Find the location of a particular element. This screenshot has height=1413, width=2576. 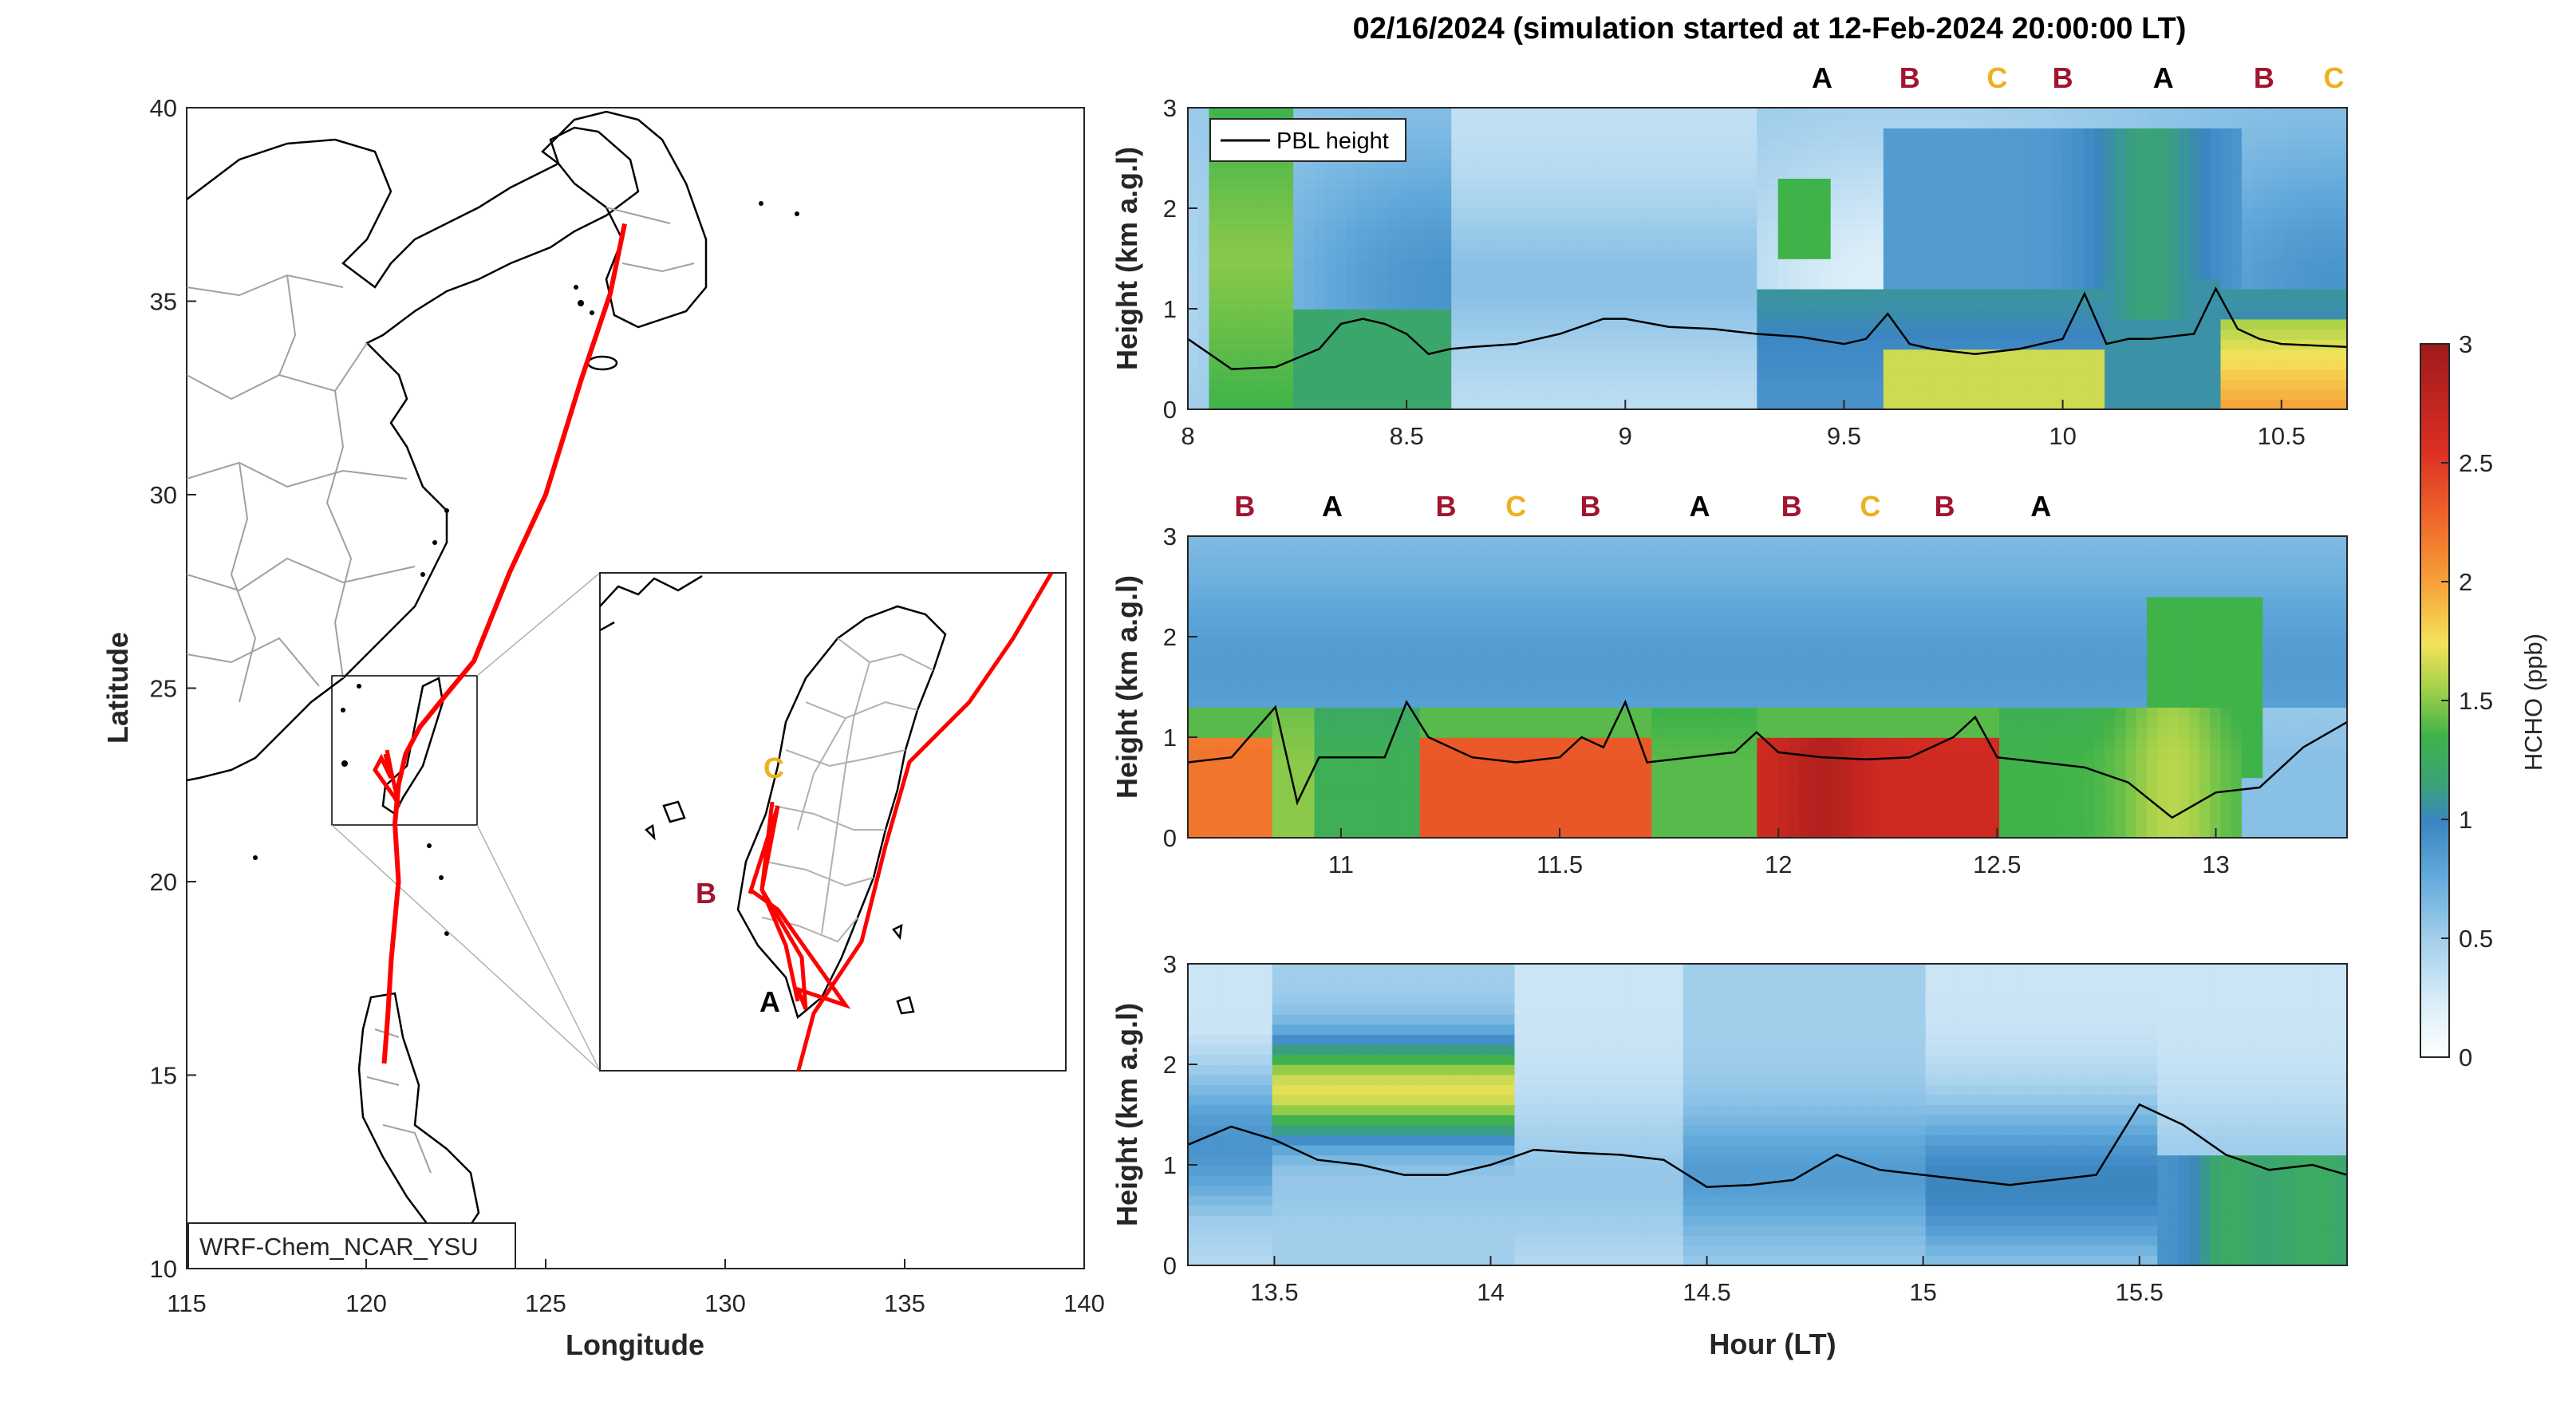

inset-site-A: A is located at coordinates (769, 1001).